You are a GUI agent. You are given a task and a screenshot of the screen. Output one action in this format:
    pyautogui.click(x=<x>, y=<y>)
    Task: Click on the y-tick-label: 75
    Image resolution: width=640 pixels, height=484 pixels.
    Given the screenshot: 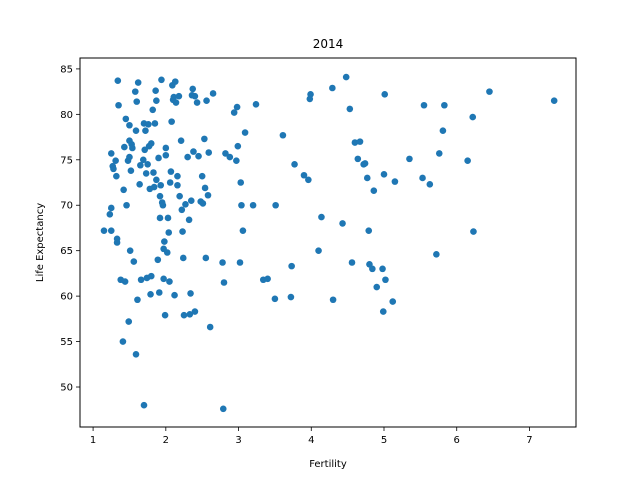 What is the action you would take?
    pyautogui.click(x=66, y=160)
    